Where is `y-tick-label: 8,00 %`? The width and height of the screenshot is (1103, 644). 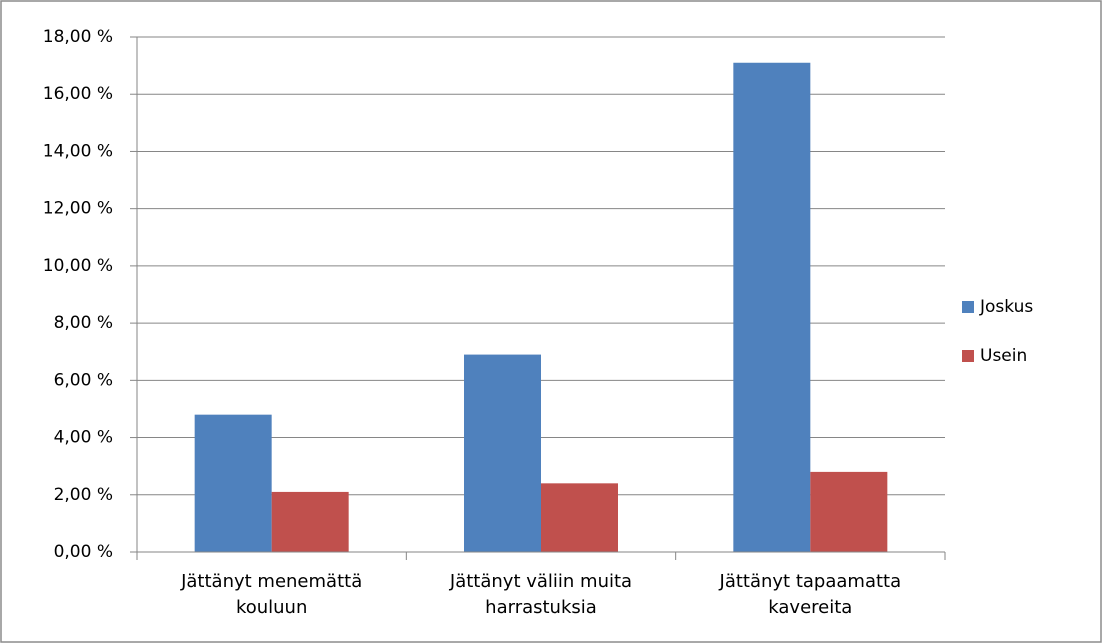
y-tick-label: 8,00 % is located at coordinates (83, 323).